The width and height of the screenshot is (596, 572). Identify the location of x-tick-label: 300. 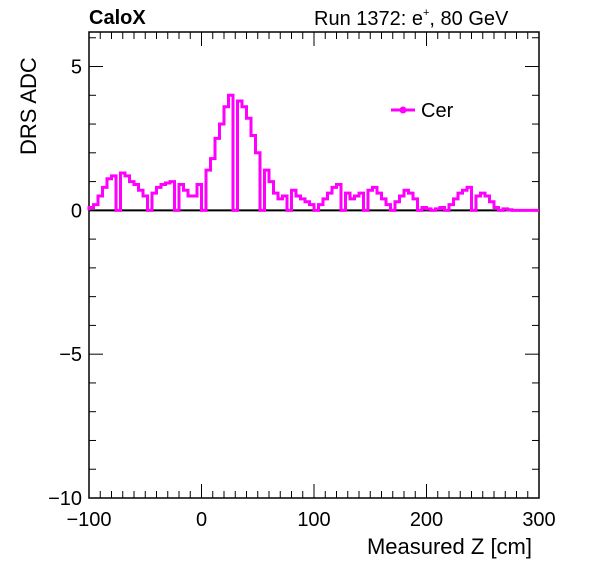
(538, 520).